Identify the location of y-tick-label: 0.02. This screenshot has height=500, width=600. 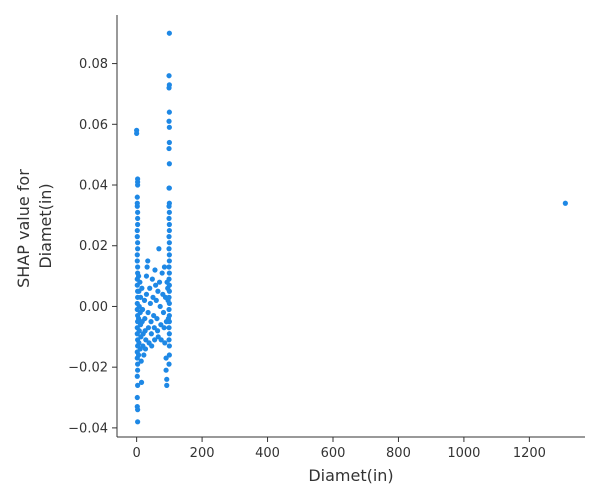
(93, 246).